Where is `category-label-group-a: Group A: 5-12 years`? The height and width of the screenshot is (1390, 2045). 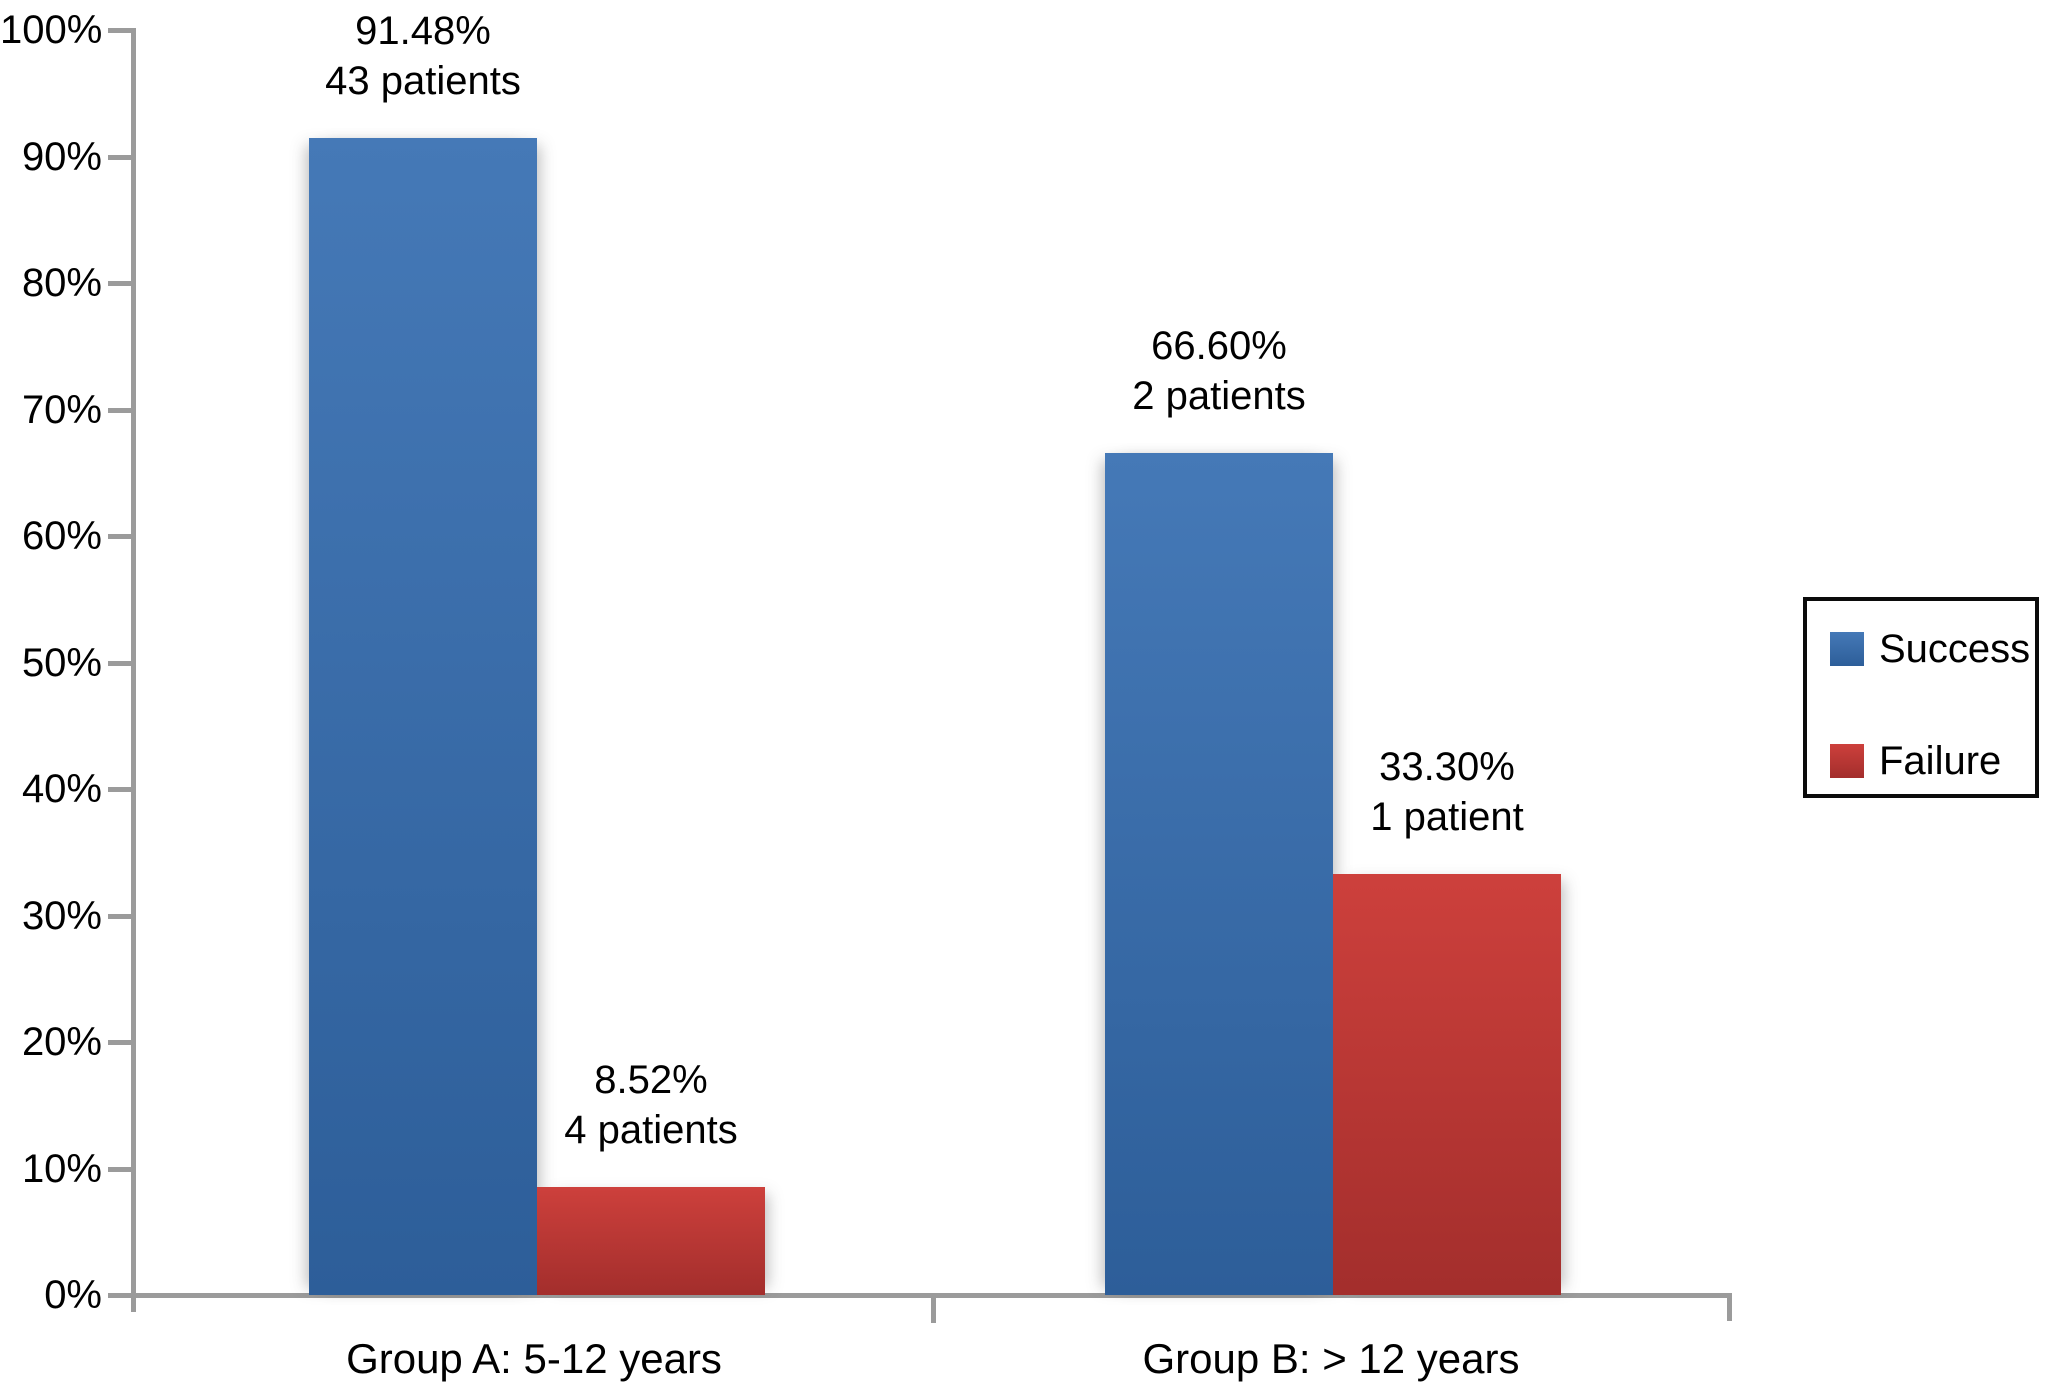
category-label-group-a: Group A: 5-12 years is located at coordinates (534, 1358).